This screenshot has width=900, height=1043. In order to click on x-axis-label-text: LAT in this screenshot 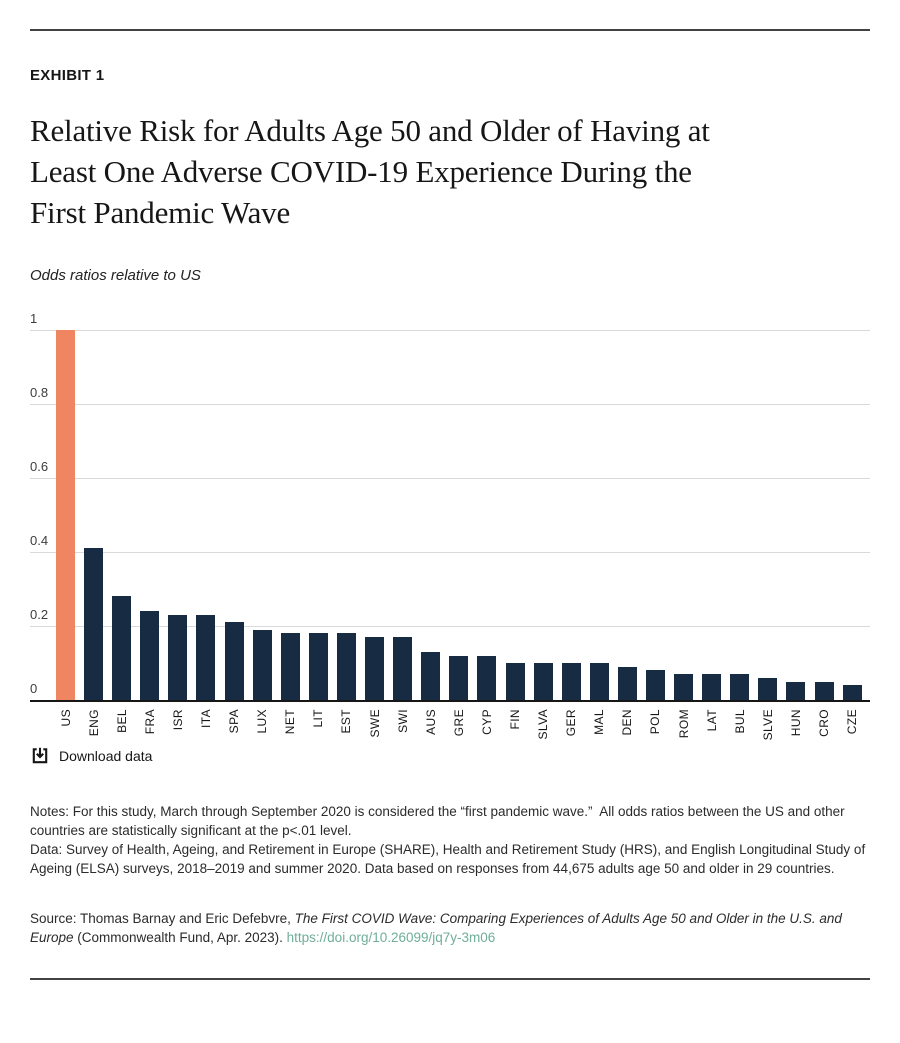, I will do `click(711, 720)`.